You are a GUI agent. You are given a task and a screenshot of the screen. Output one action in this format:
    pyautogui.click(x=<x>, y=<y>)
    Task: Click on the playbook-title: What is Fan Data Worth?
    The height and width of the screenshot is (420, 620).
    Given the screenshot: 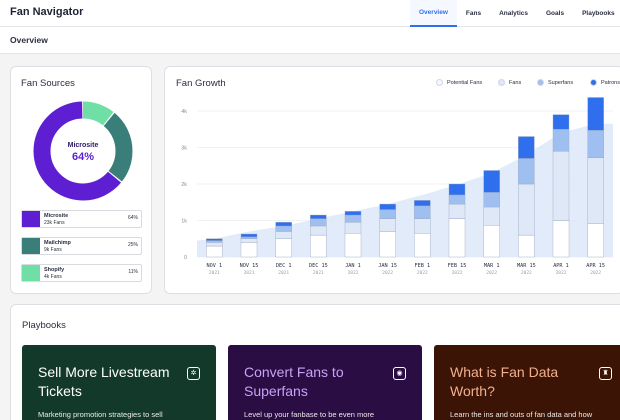 What is the action you would take?
    pyautogui.click(x=504, y=381)
    